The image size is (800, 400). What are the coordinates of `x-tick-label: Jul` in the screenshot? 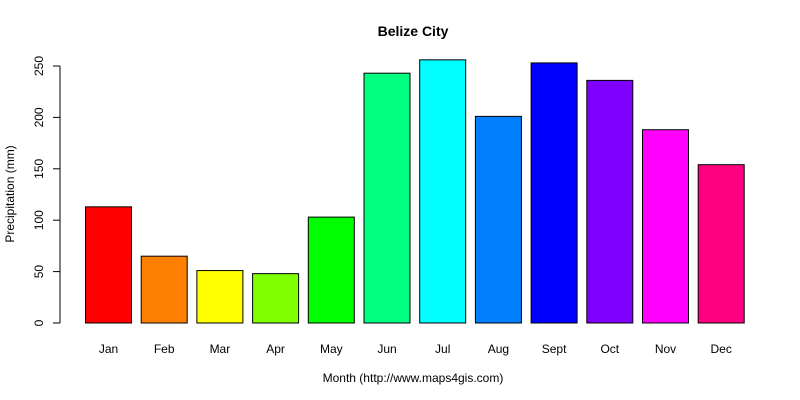 It's located at (442, 349).